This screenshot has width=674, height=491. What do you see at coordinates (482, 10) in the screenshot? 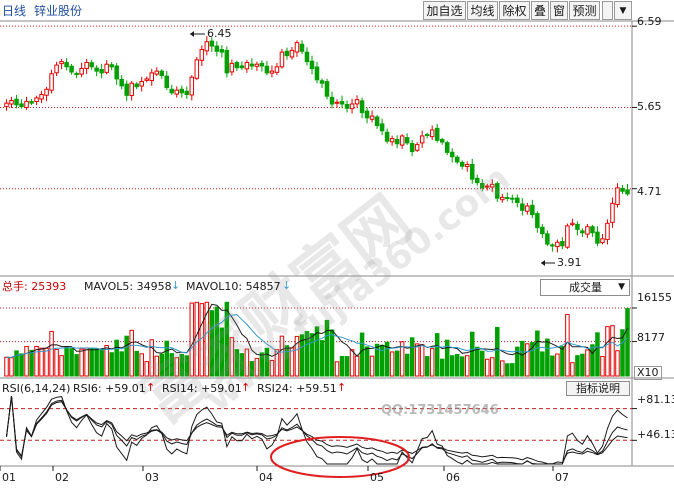
I see `moving-average-button: 均线` at bounding box center [482, 10].